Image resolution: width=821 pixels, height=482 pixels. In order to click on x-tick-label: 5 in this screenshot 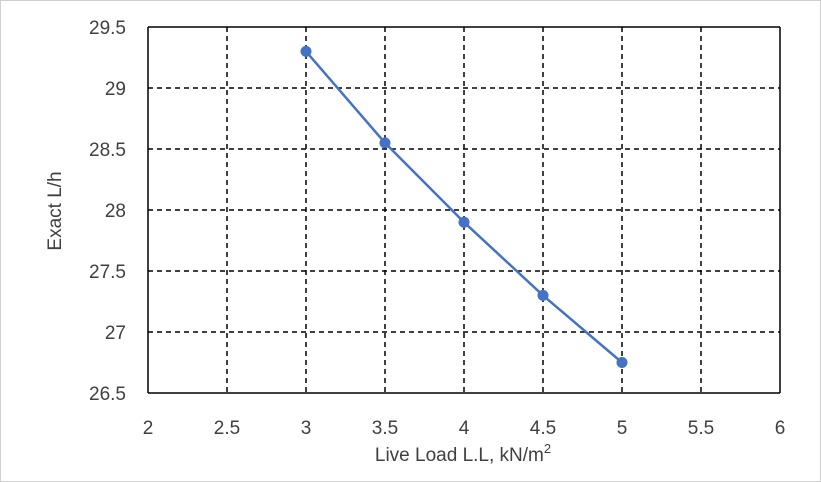, I will do `click(622, 428)`.